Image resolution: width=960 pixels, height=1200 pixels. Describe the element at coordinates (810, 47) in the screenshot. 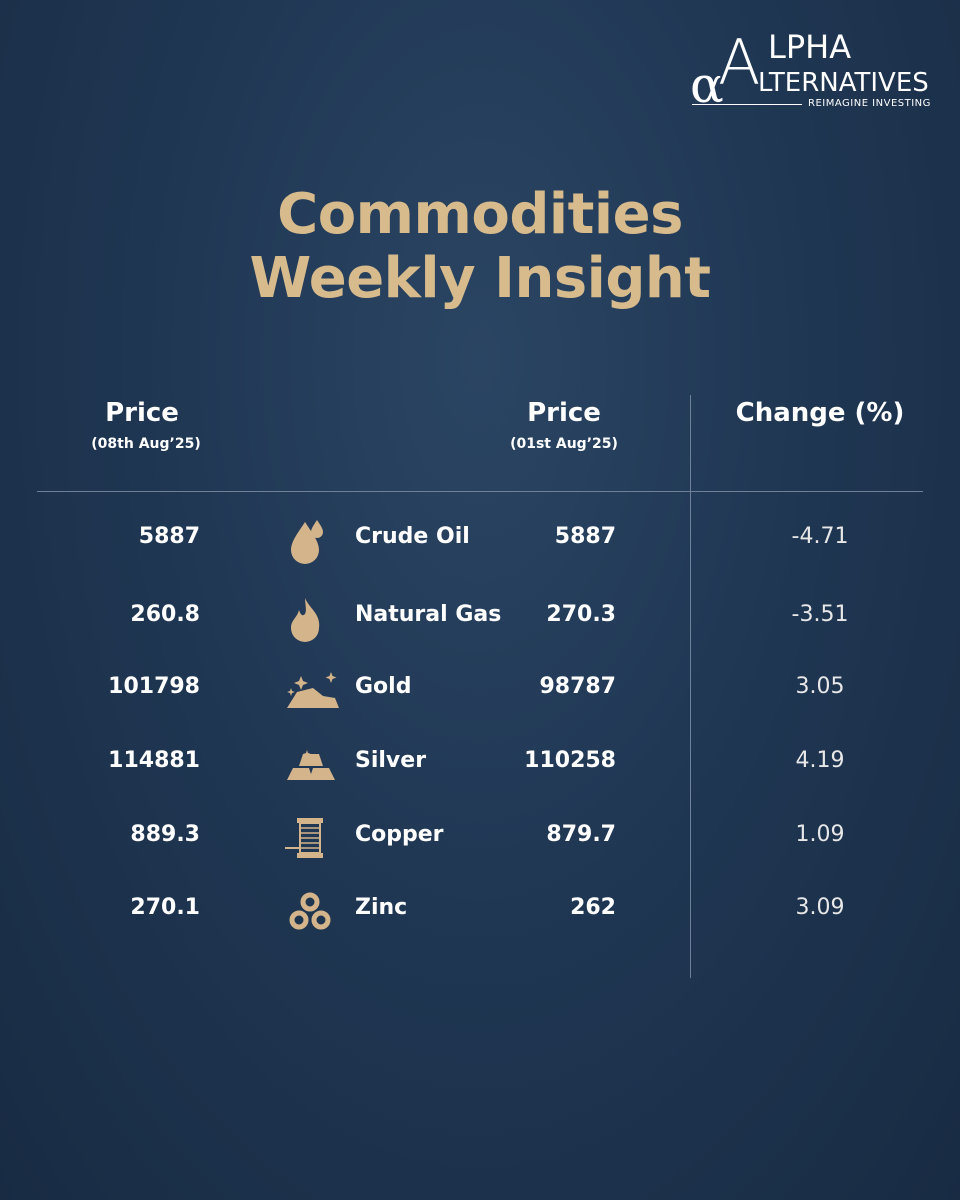

I see `logo-top: LPHA` at that location.